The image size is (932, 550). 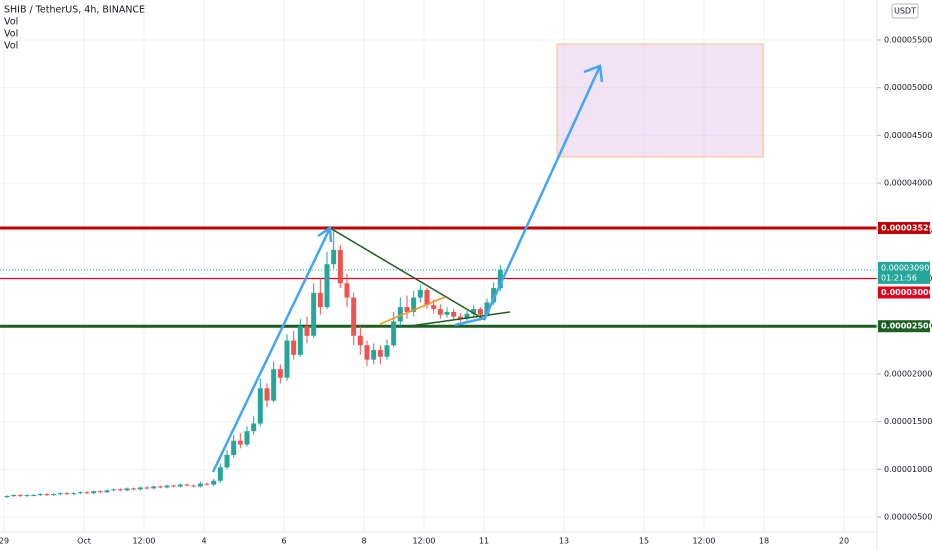 I want to click on x-tick-label: 8, so click(x=363, y=541).